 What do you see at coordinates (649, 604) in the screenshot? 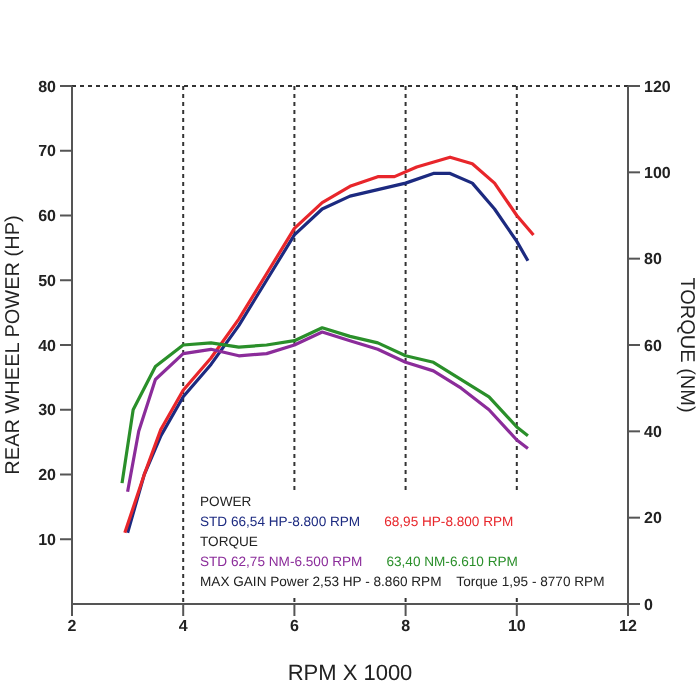
I see `y2-tick-label: 0` at bounding box center [649, 604].